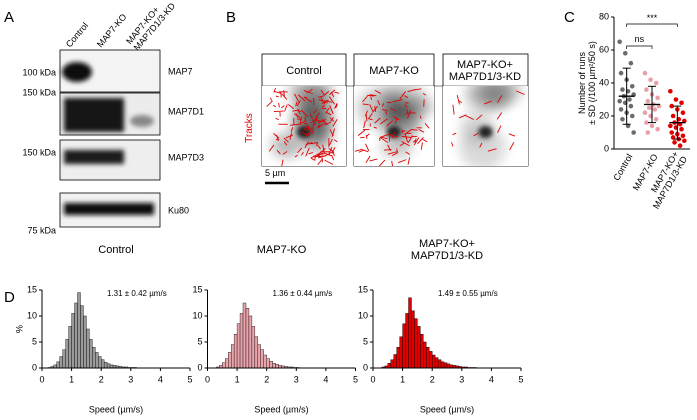  Describe the element at coordinates (41, 230) in the screenshot. I see `marker-label: 75 kDa` at that location.